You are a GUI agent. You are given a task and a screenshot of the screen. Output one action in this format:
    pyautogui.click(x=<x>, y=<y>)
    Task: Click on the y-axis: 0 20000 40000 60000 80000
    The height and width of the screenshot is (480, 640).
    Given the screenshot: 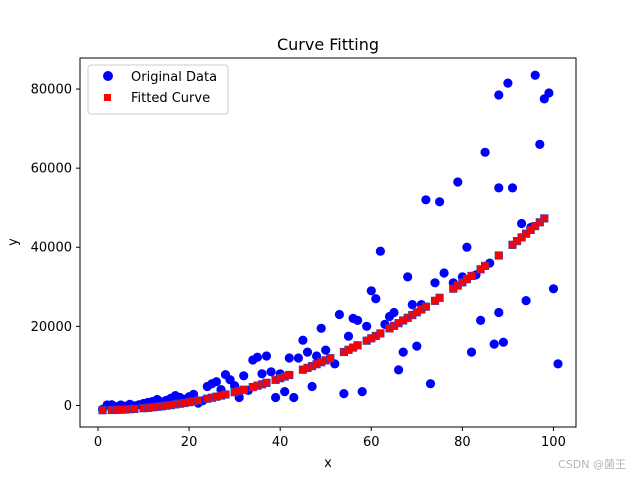 What is the action you would take?
    pyautogui.click(x=55, y=248)
    